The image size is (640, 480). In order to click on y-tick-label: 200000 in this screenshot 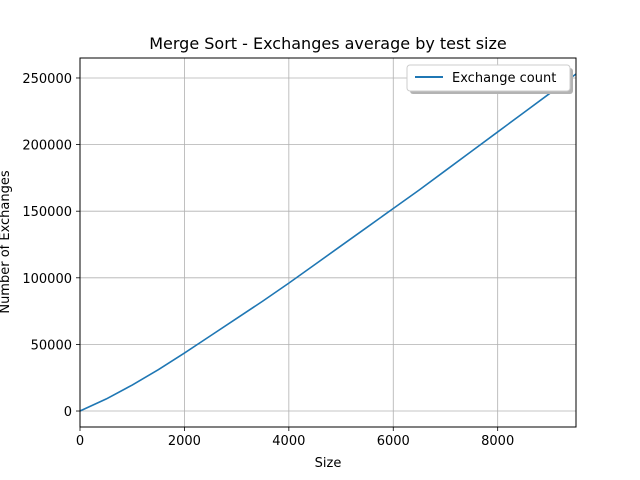, I will do `click(47, 146)`.